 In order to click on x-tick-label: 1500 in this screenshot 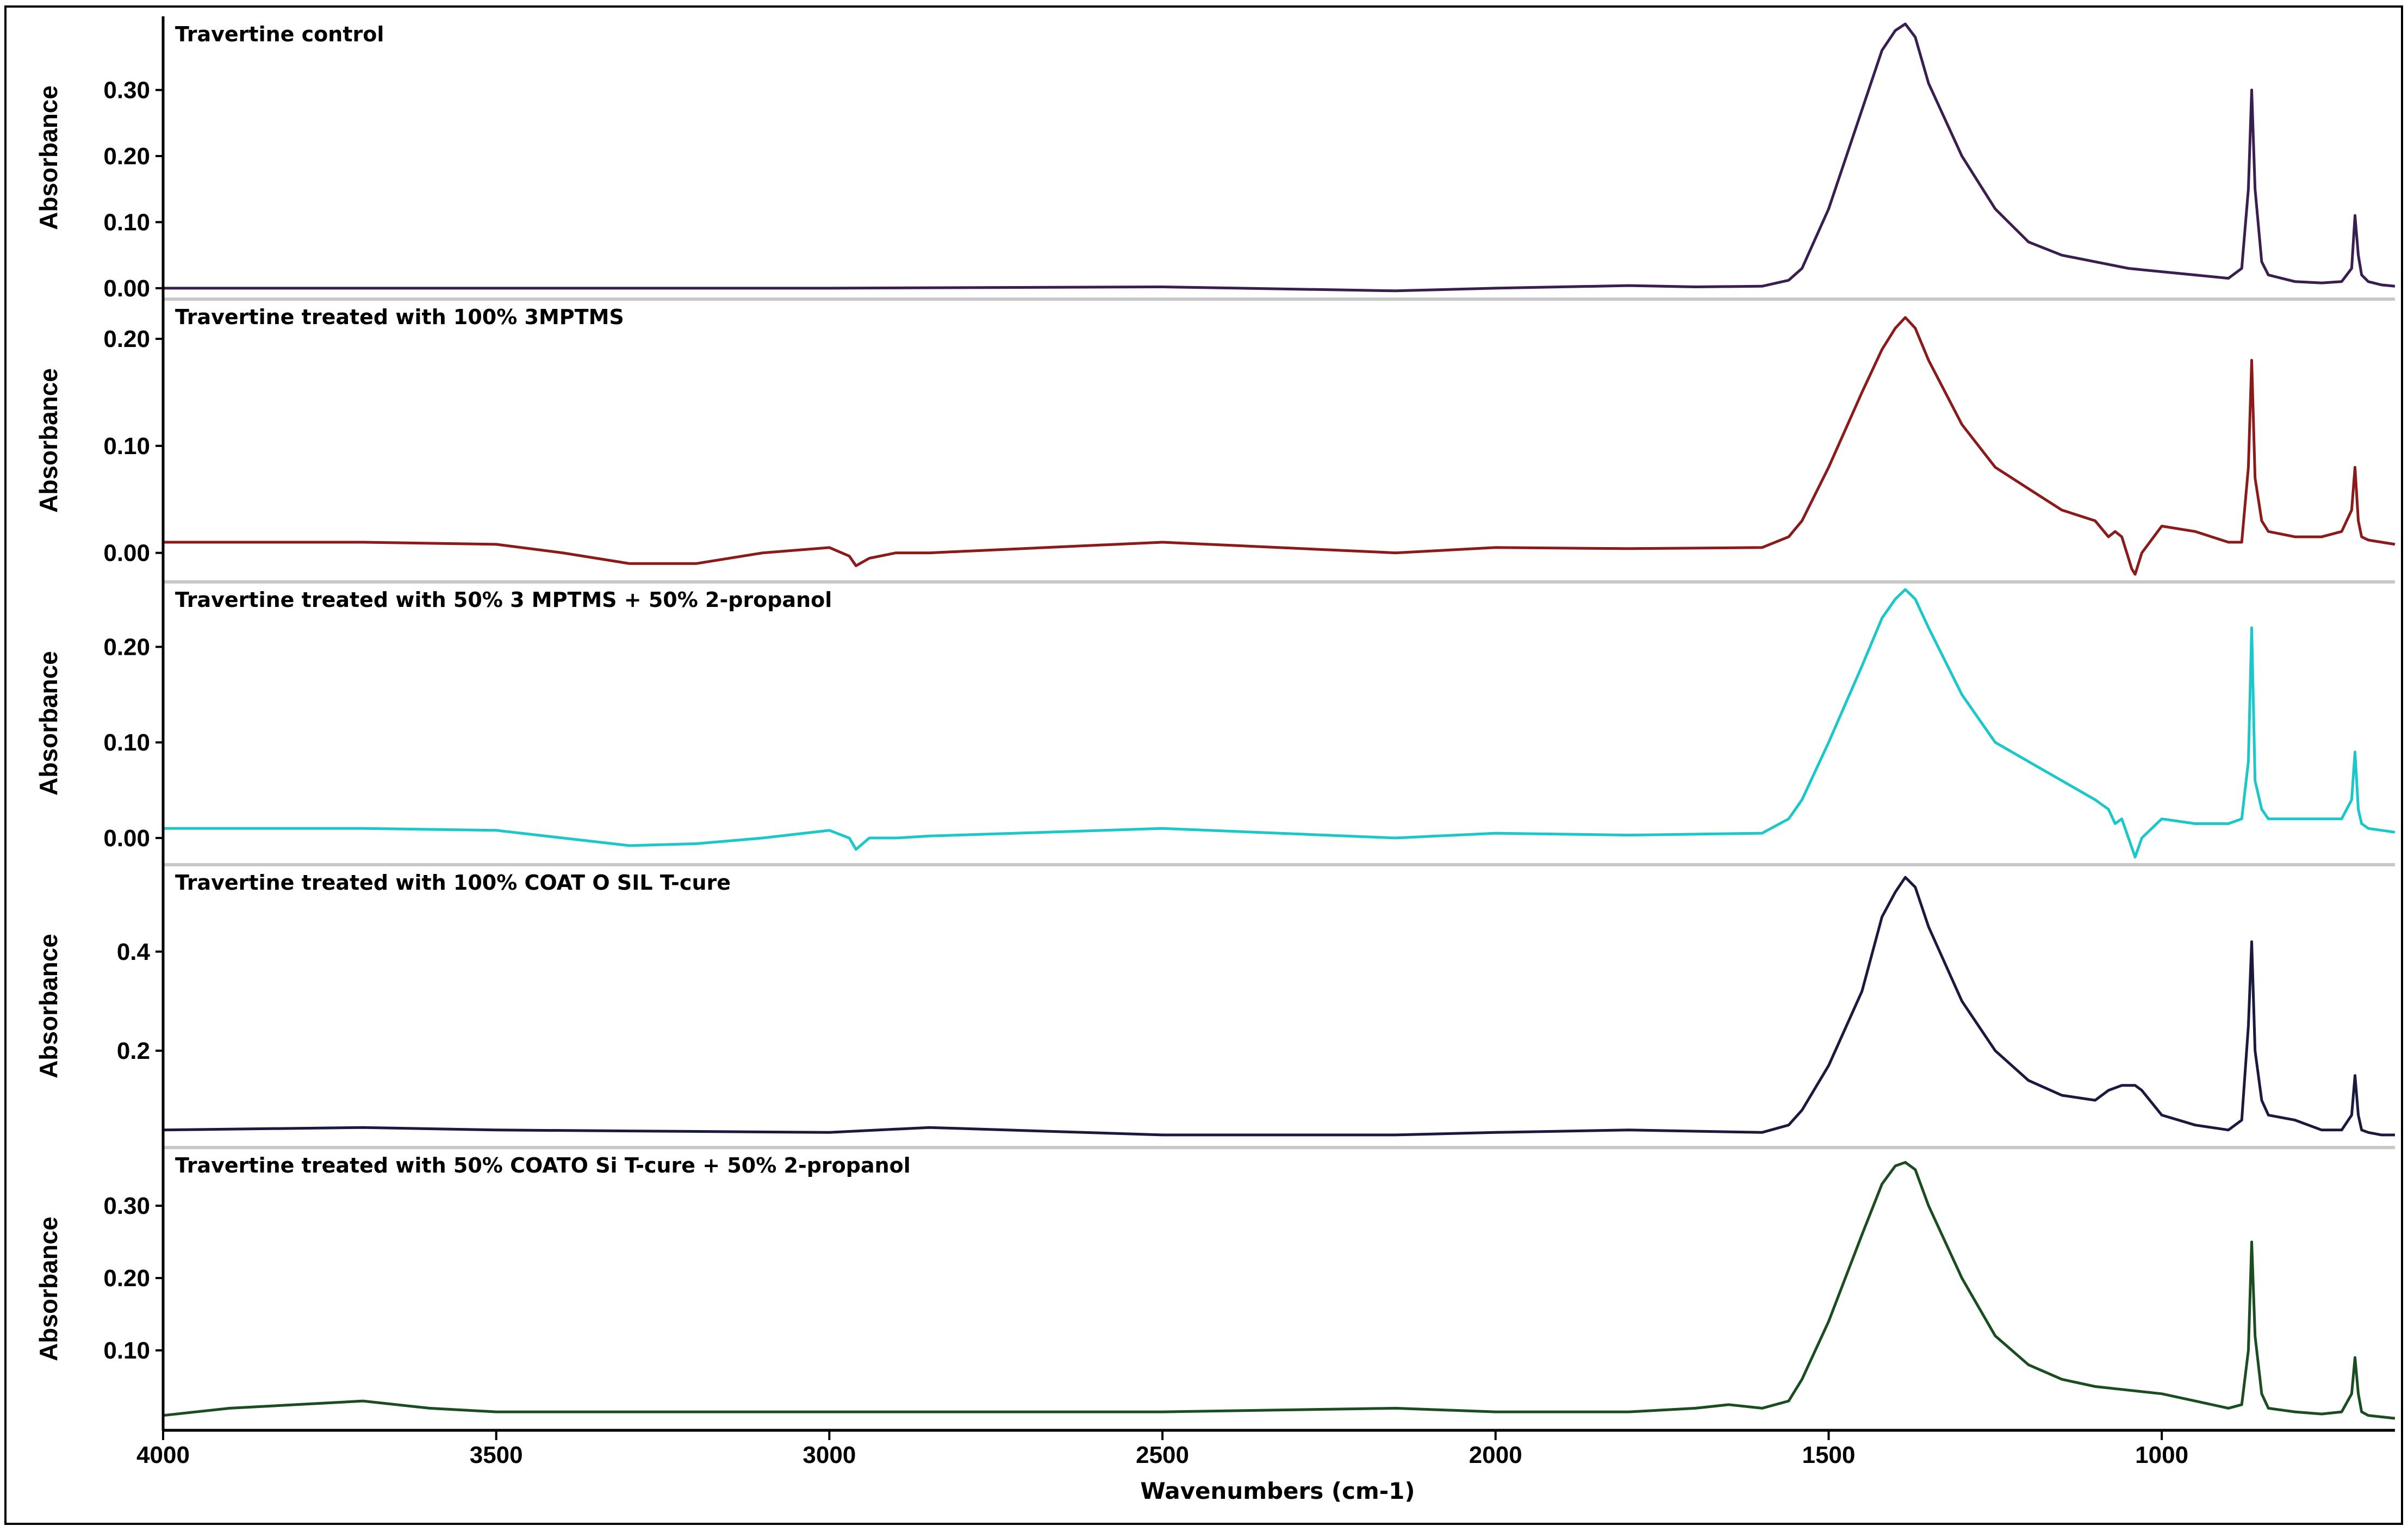, I will do `click(1828, 1455)`.